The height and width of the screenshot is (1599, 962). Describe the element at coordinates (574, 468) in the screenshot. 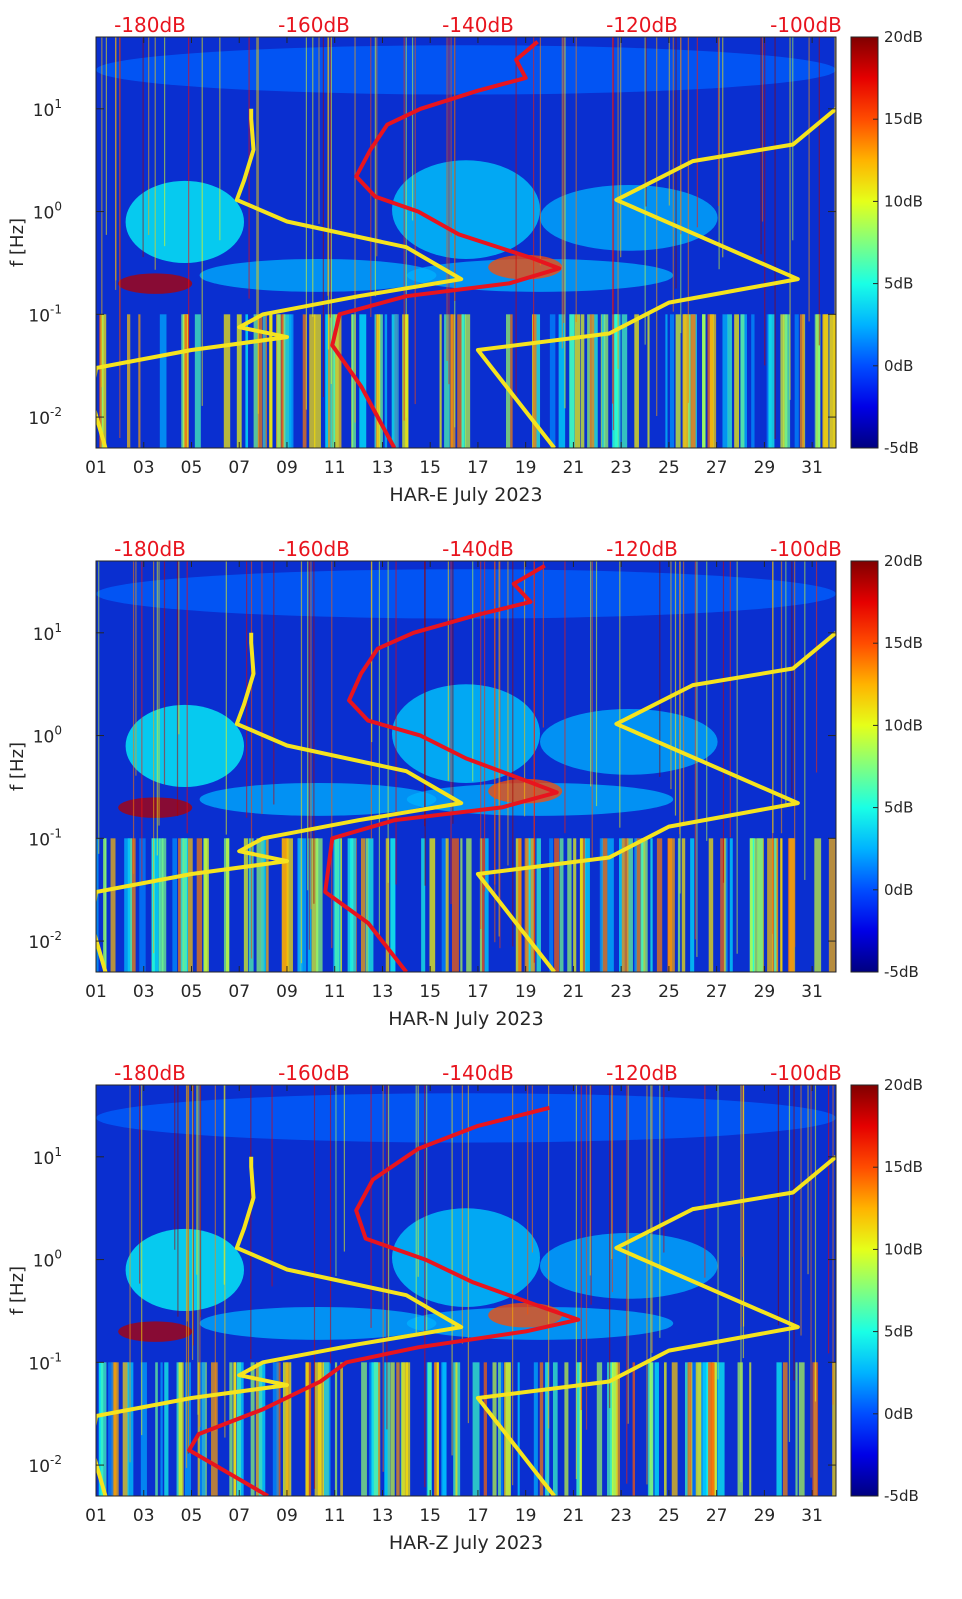

I see `x-tick-label: 21` at that location.